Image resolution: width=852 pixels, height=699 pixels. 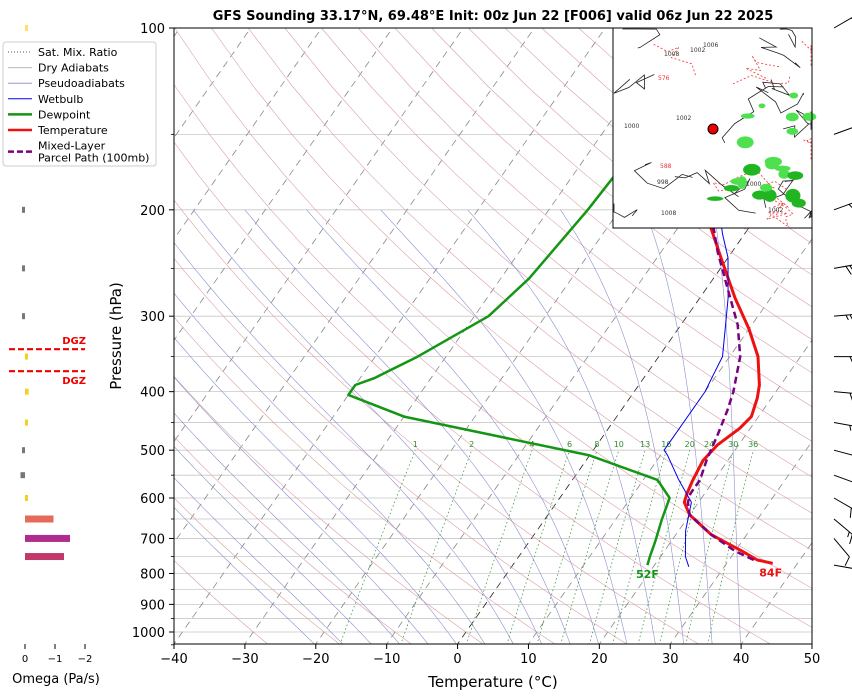 I want to click on mixing-ratio-label: 36, so click(x=753, y=444).